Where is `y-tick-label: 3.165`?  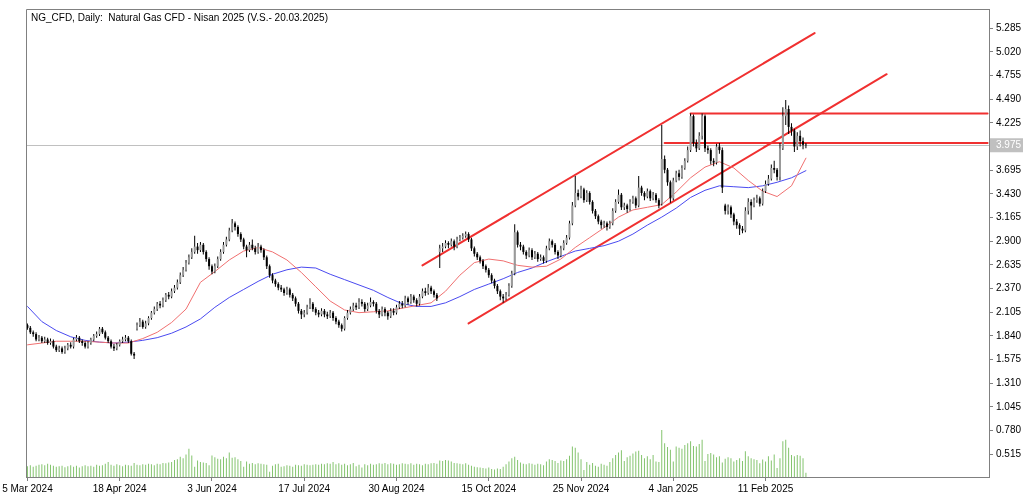
y-tick-label: 3.165 is located at coordinates (1009, 217).